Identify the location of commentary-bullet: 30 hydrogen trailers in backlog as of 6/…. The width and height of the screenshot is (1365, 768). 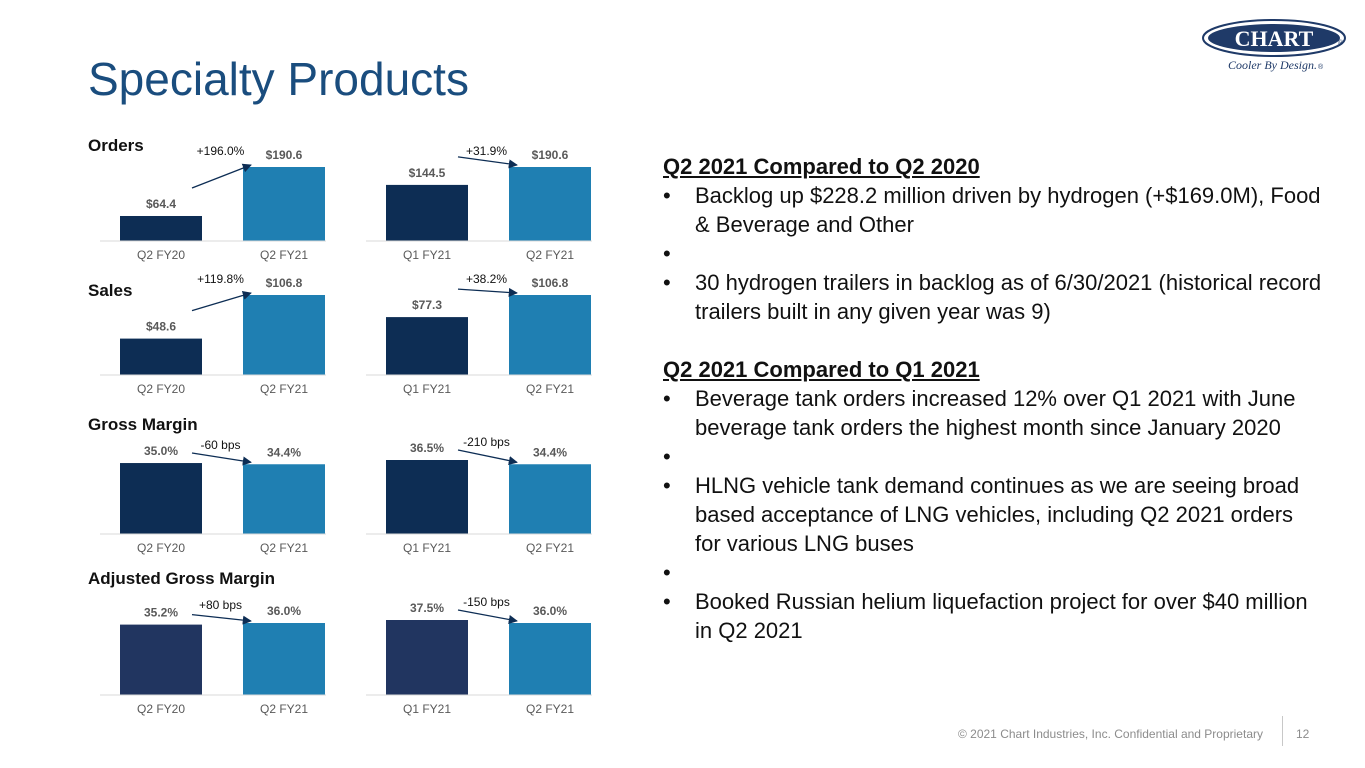
(993, 297).